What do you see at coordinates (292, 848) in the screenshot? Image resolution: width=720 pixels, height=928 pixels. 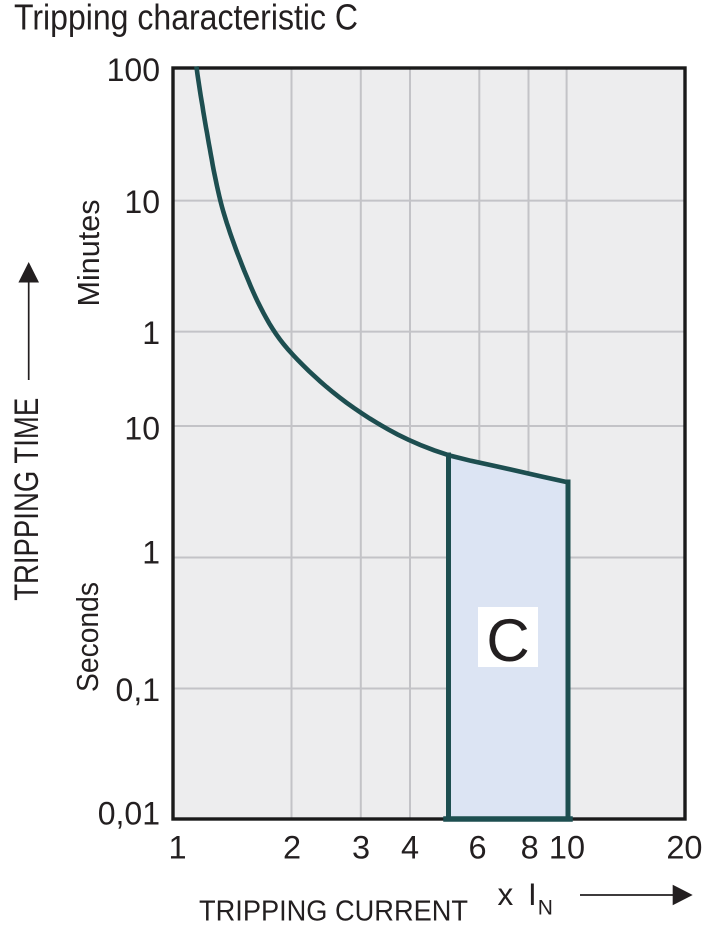 I see `svg-text: 2` at bounding box center [292, 848].